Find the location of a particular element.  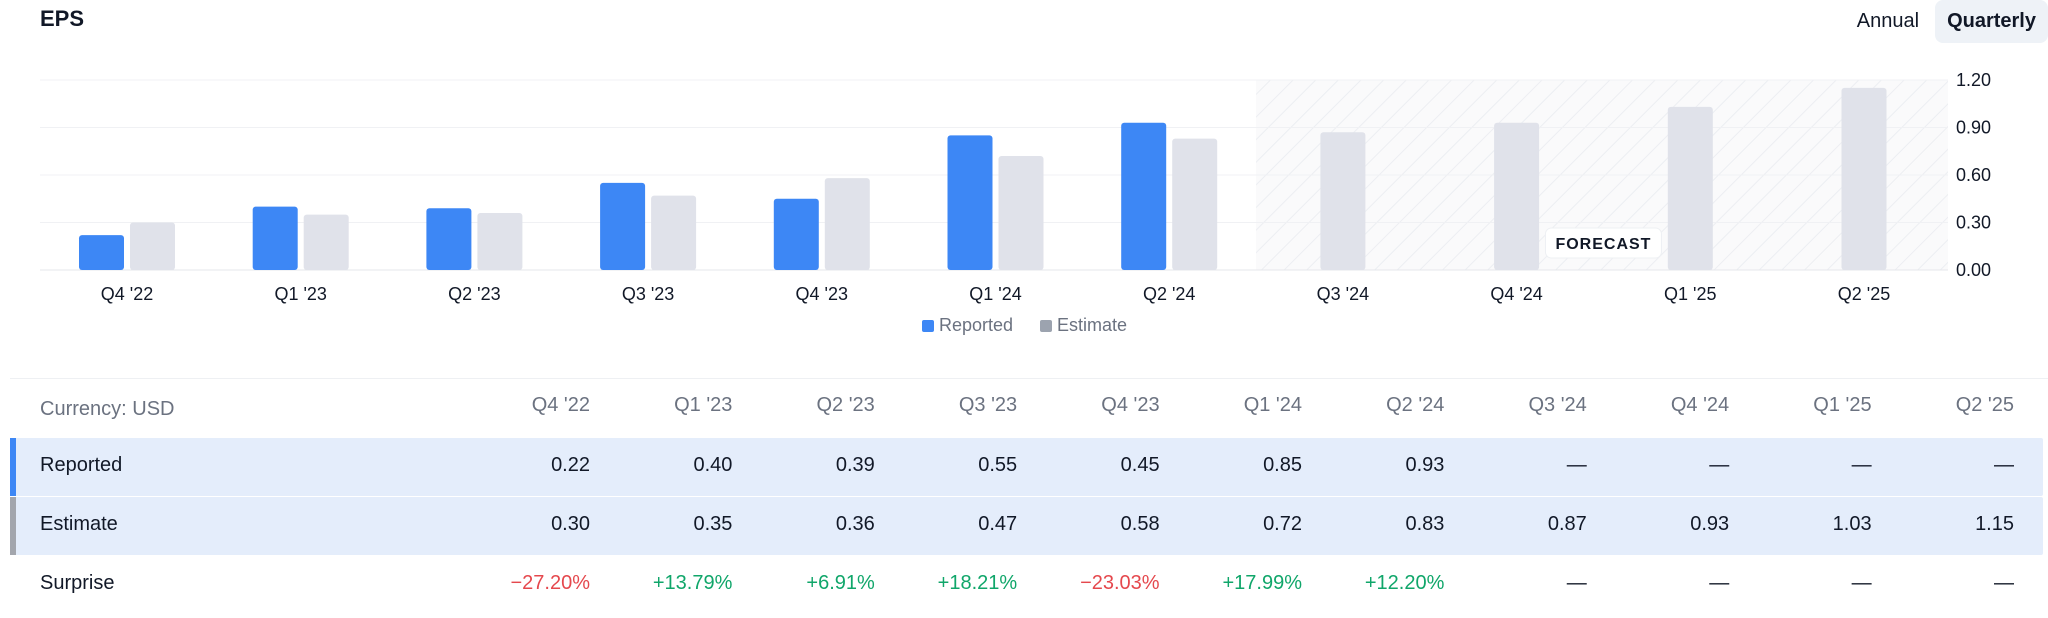

legend-swatch-reported is located at coordinates (928, 326).